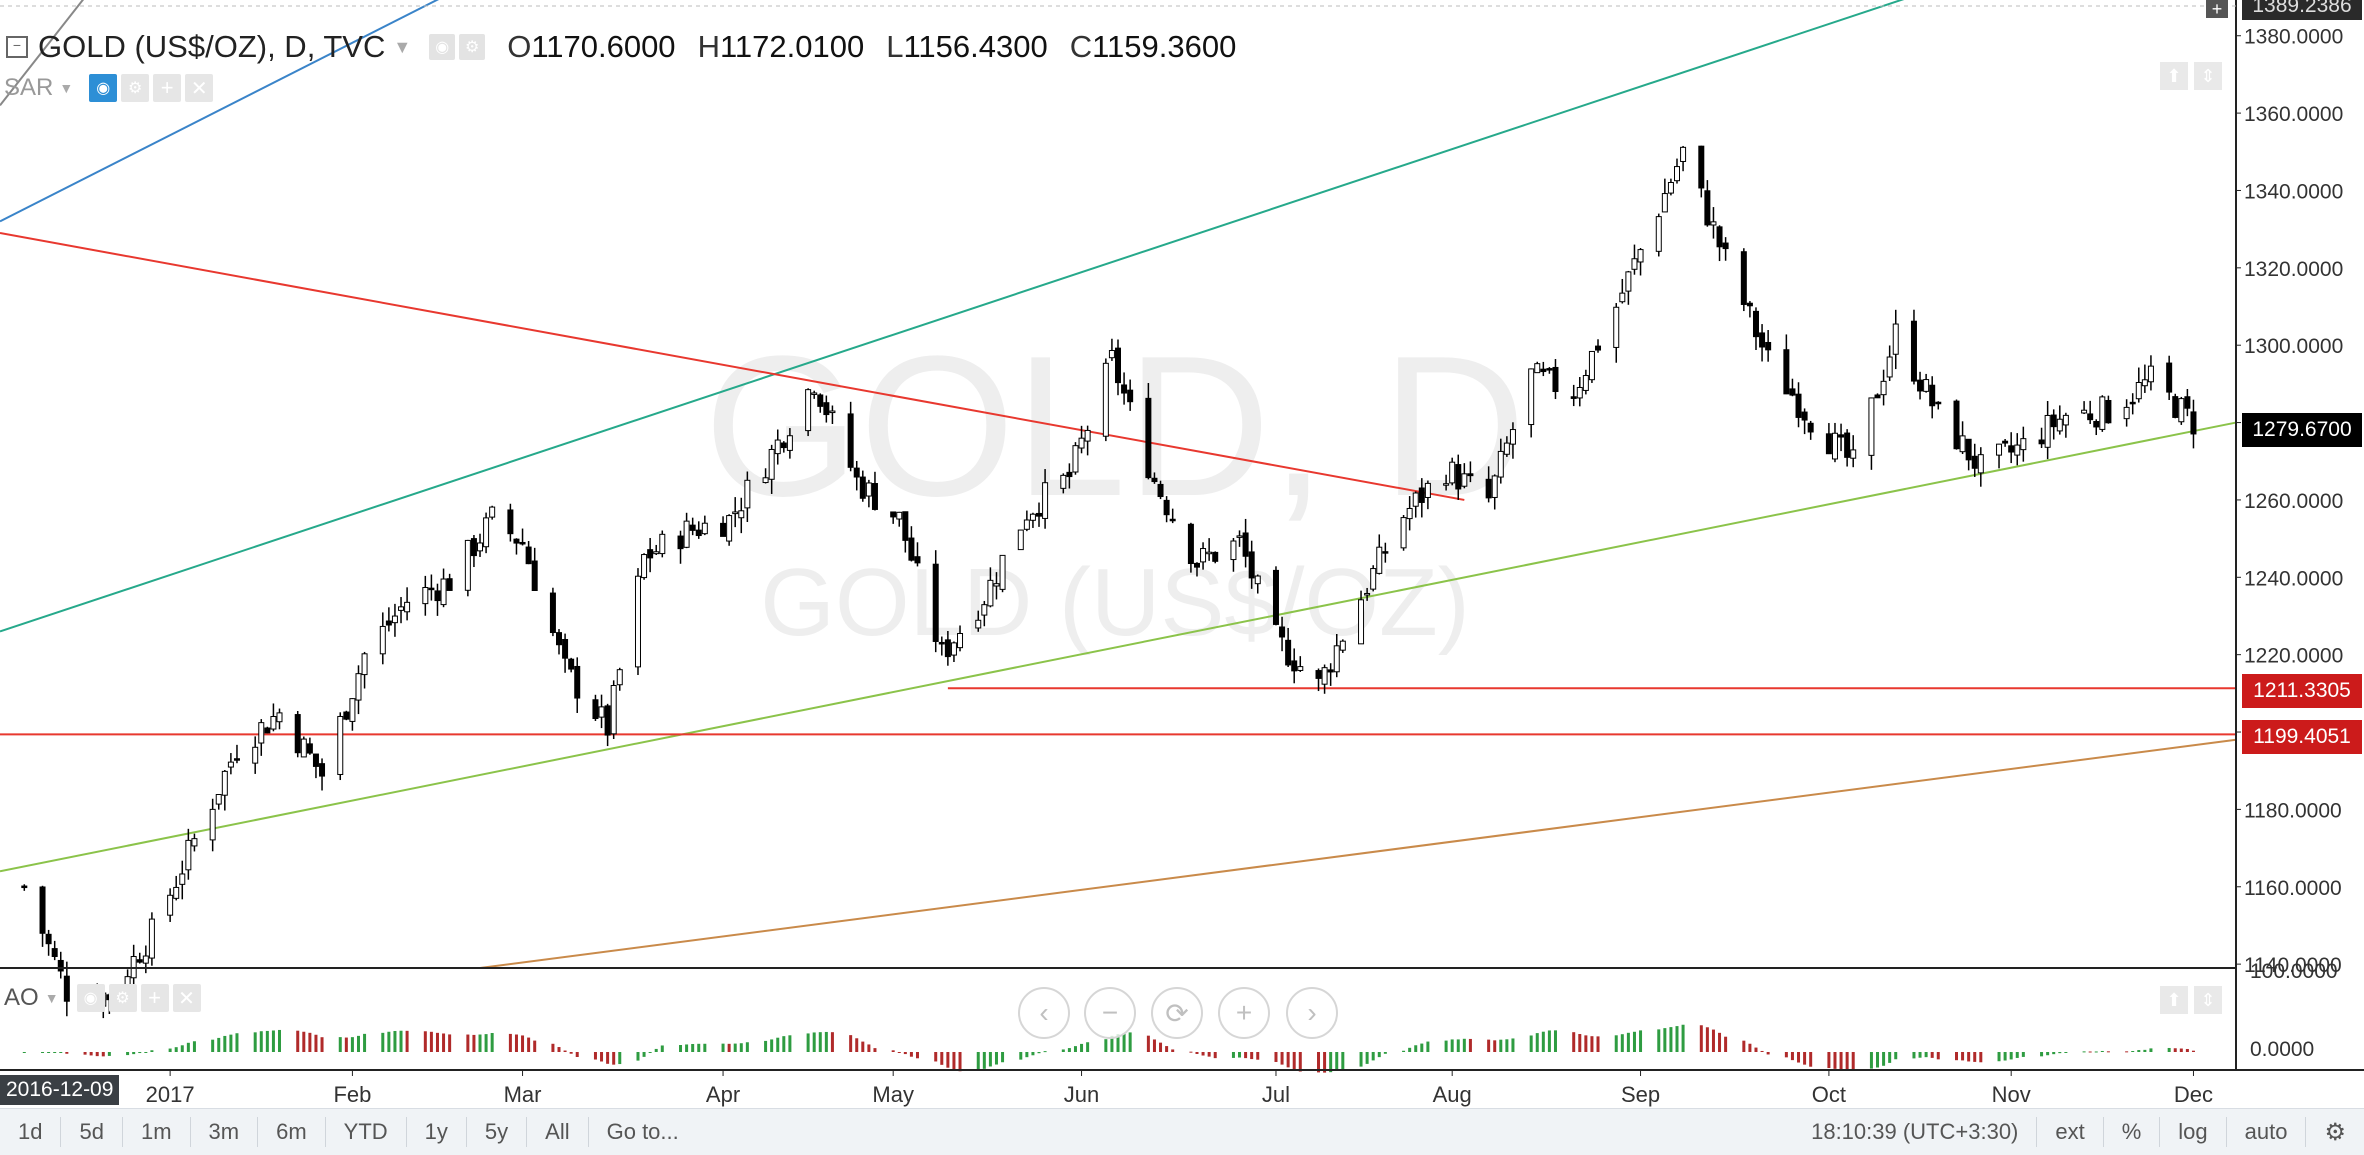  Describe the element at coordinates (558, 1132) in the screenshot. I see `timeframe-all: All` at that location.